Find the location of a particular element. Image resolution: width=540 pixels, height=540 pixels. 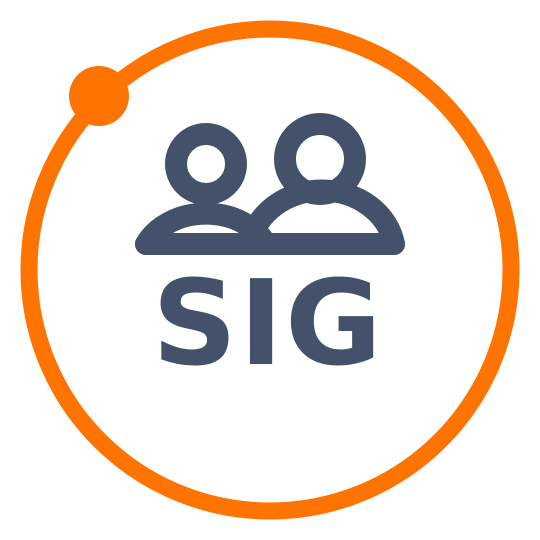

logo-text: SIG is located at coordinates (268, 323).